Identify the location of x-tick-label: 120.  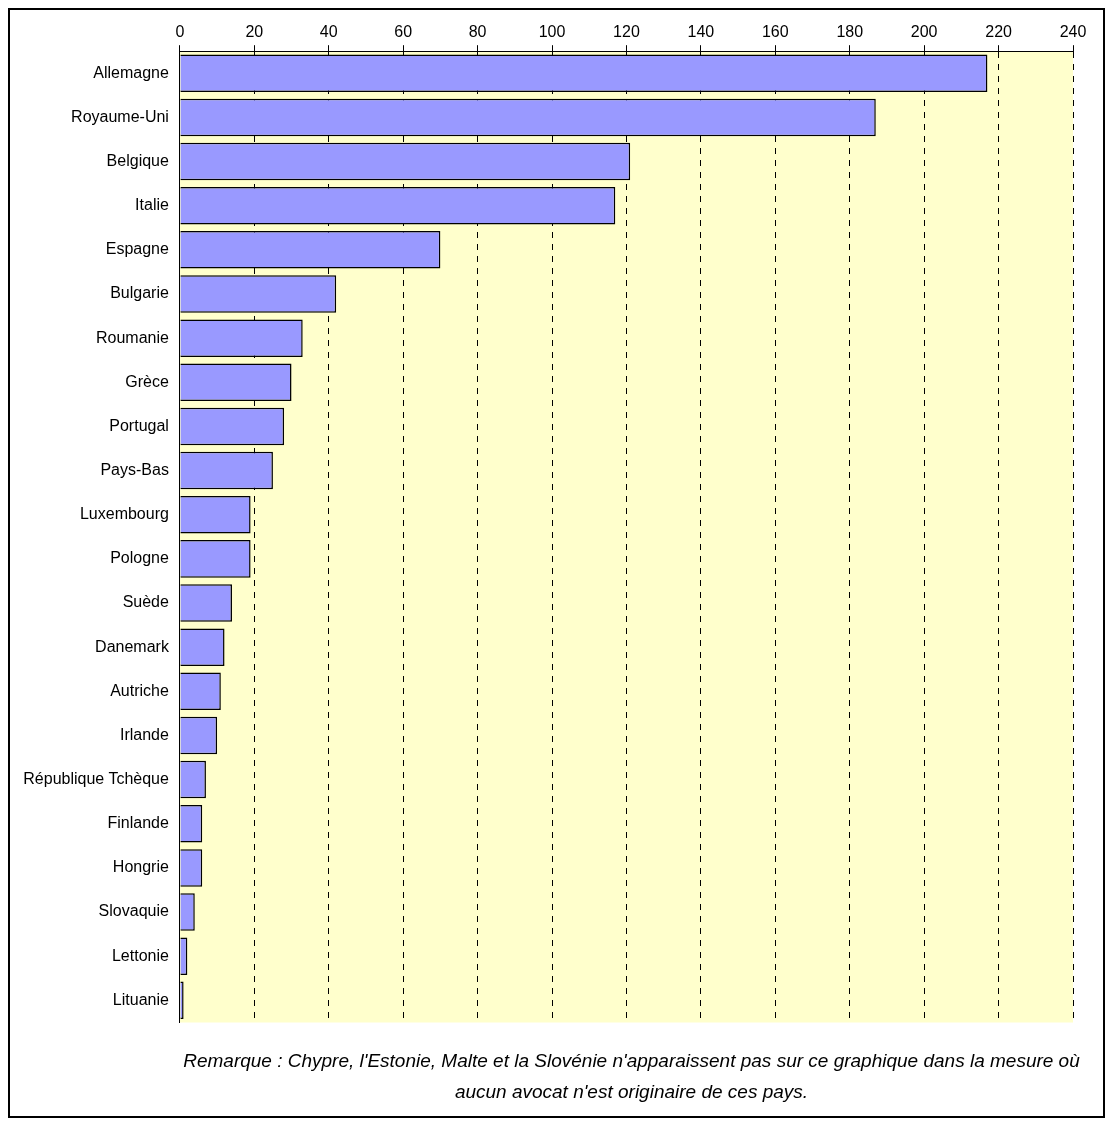
(626, 32).